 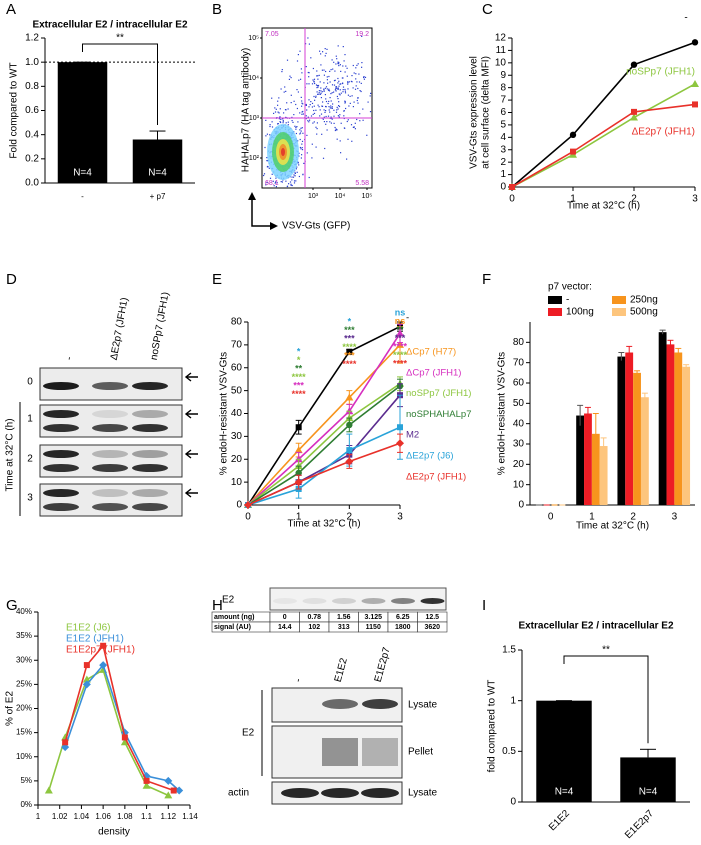 What do you see at coordinates (400, 321) in the screenshot?
I see `significance: ns` at bounding box center [400, 321].